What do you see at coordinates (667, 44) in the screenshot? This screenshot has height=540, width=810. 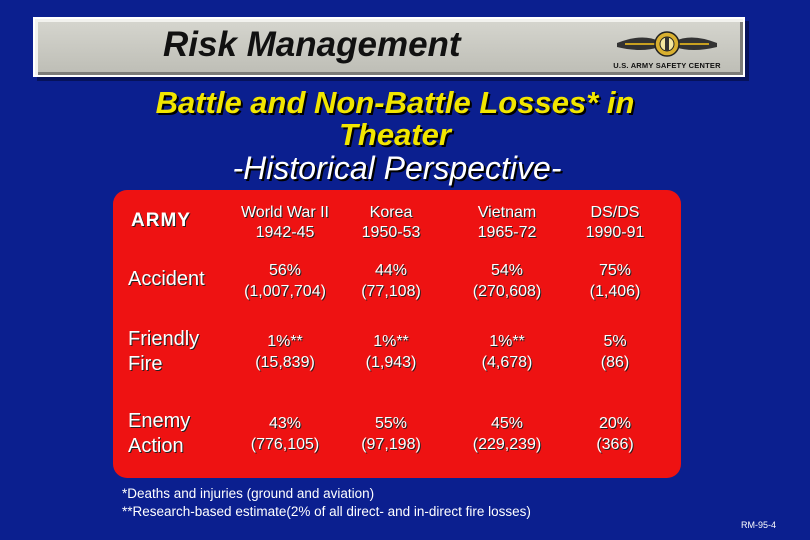 I see `winged-emblem-icon` at bounding box center [667, 44].